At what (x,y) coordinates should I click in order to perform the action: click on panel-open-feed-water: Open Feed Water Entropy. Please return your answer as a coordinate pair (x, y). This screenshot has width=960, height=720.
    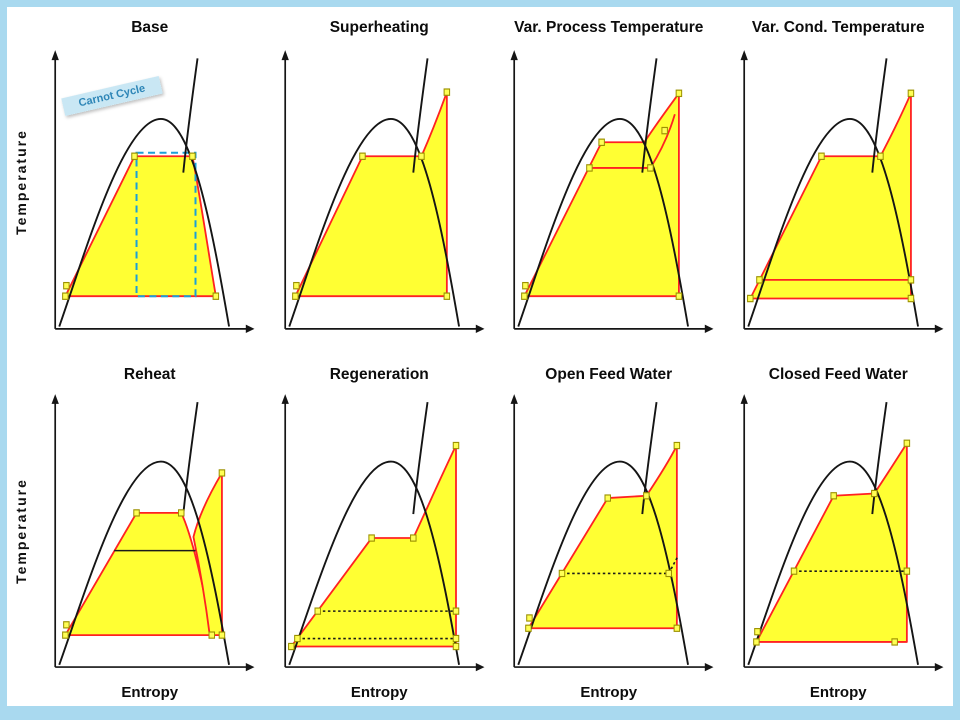
    Looking at the image, I should click on (609, 532).